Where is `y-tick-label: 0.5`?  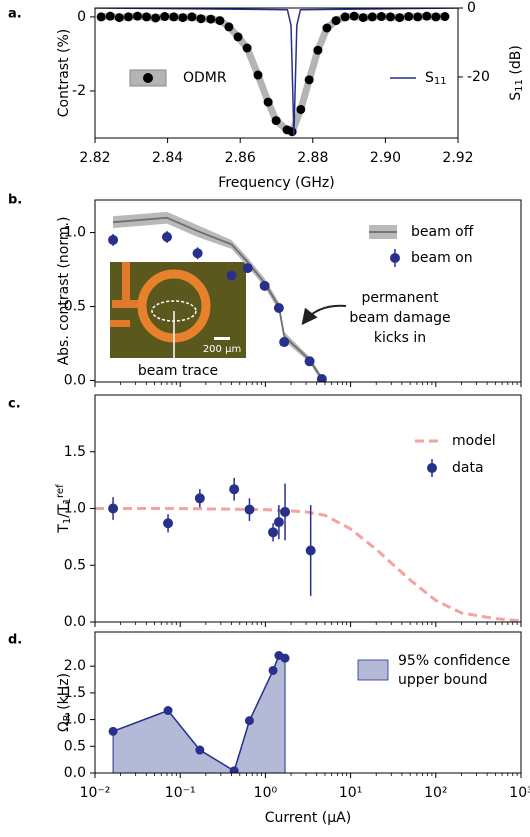 y-tick-label: 0.5 is located at coordinates (75, 746).